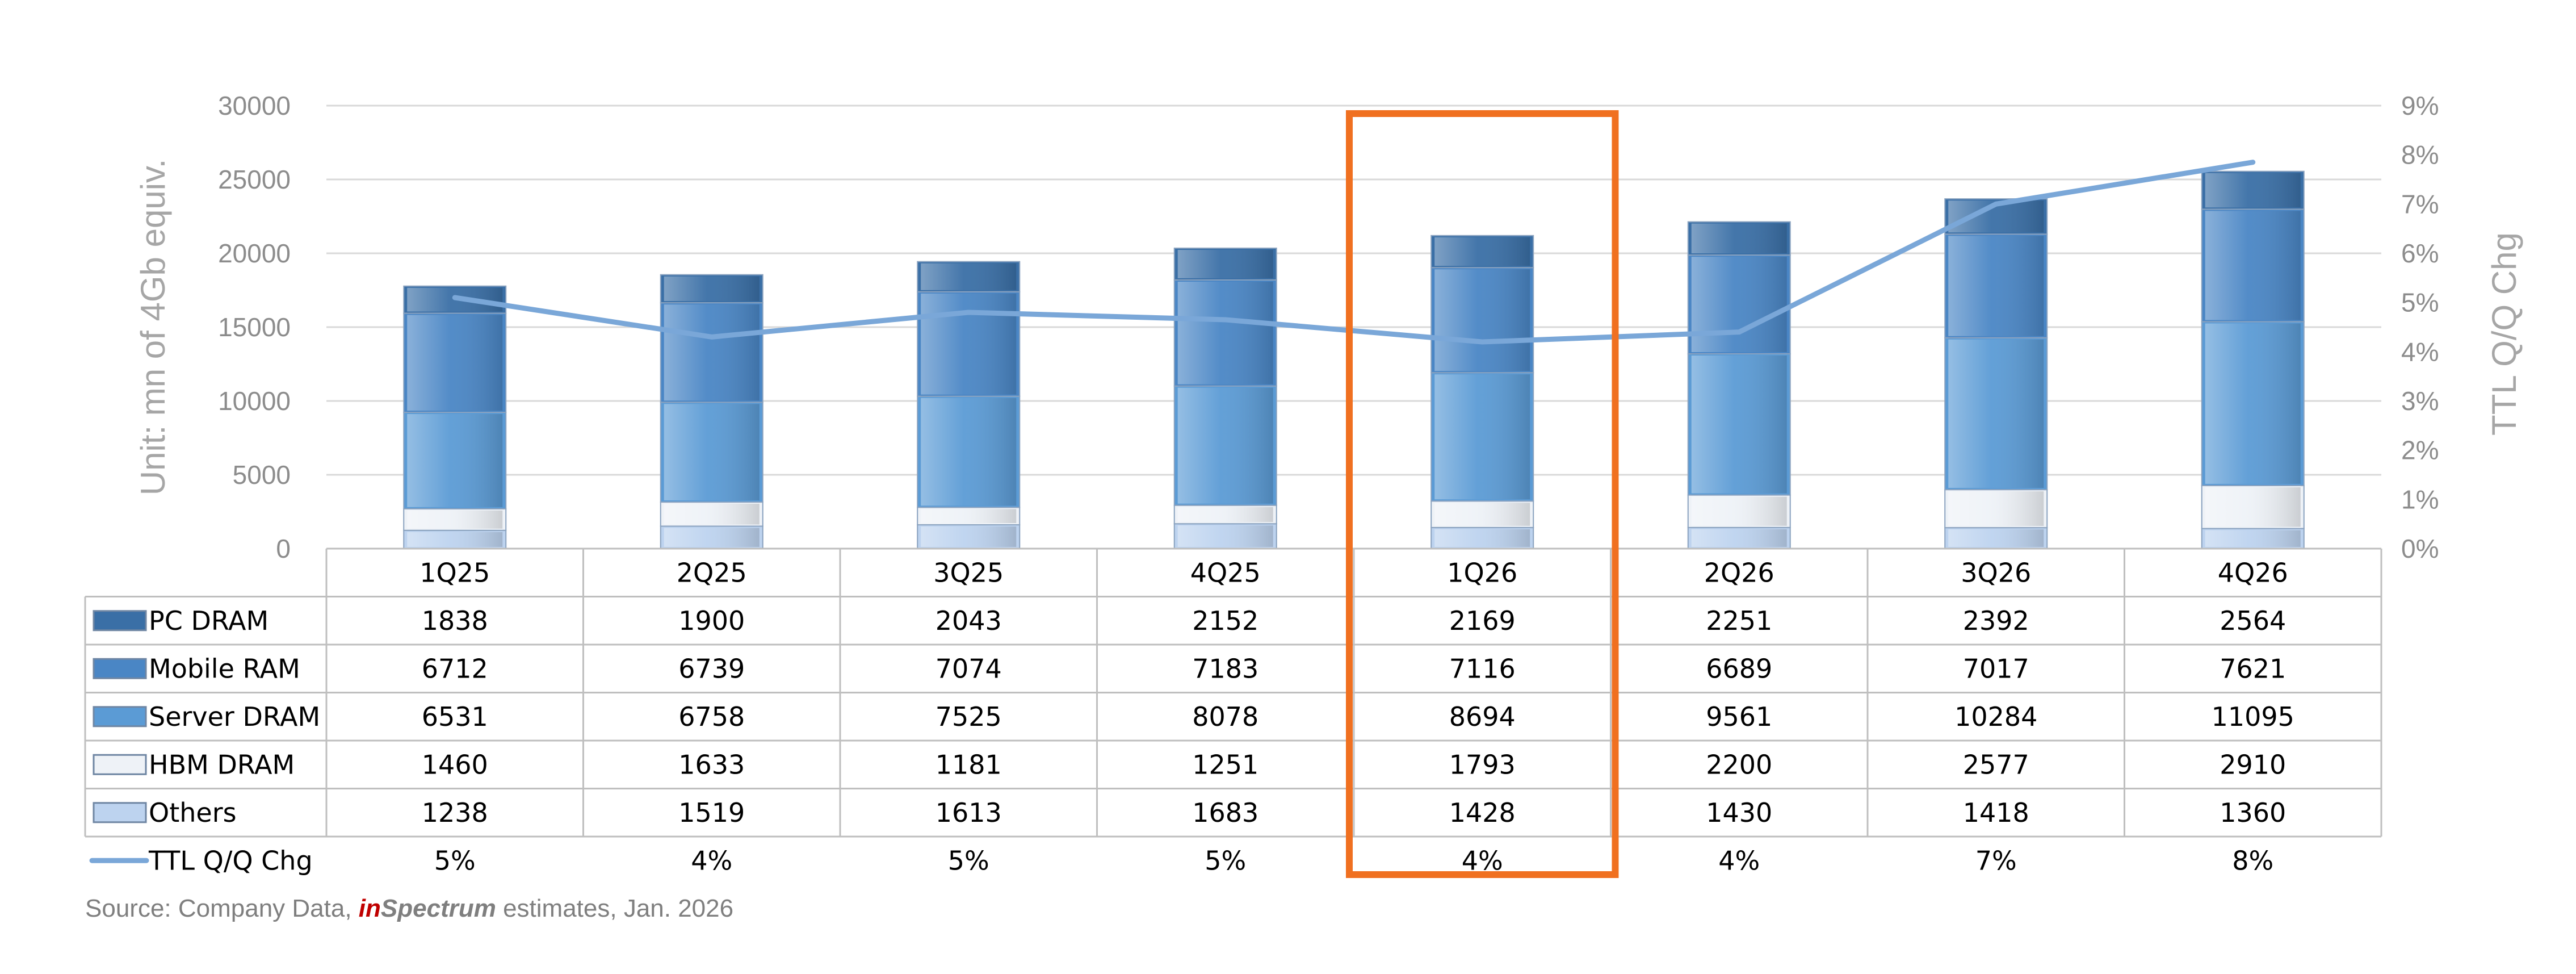 The image size is (2576, 974). Describe the element at coordinates (2420, 204) in the screenshot. I see `y2-tick-label: 7%` at that location.